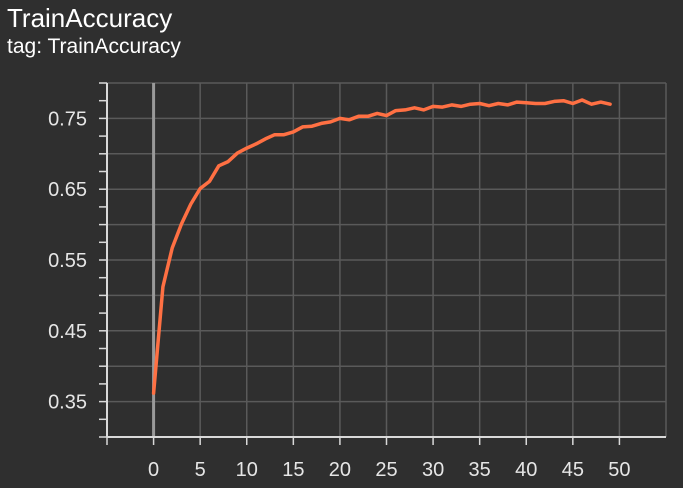  I want to click on x-tick-label: 25, so click(386, 470).